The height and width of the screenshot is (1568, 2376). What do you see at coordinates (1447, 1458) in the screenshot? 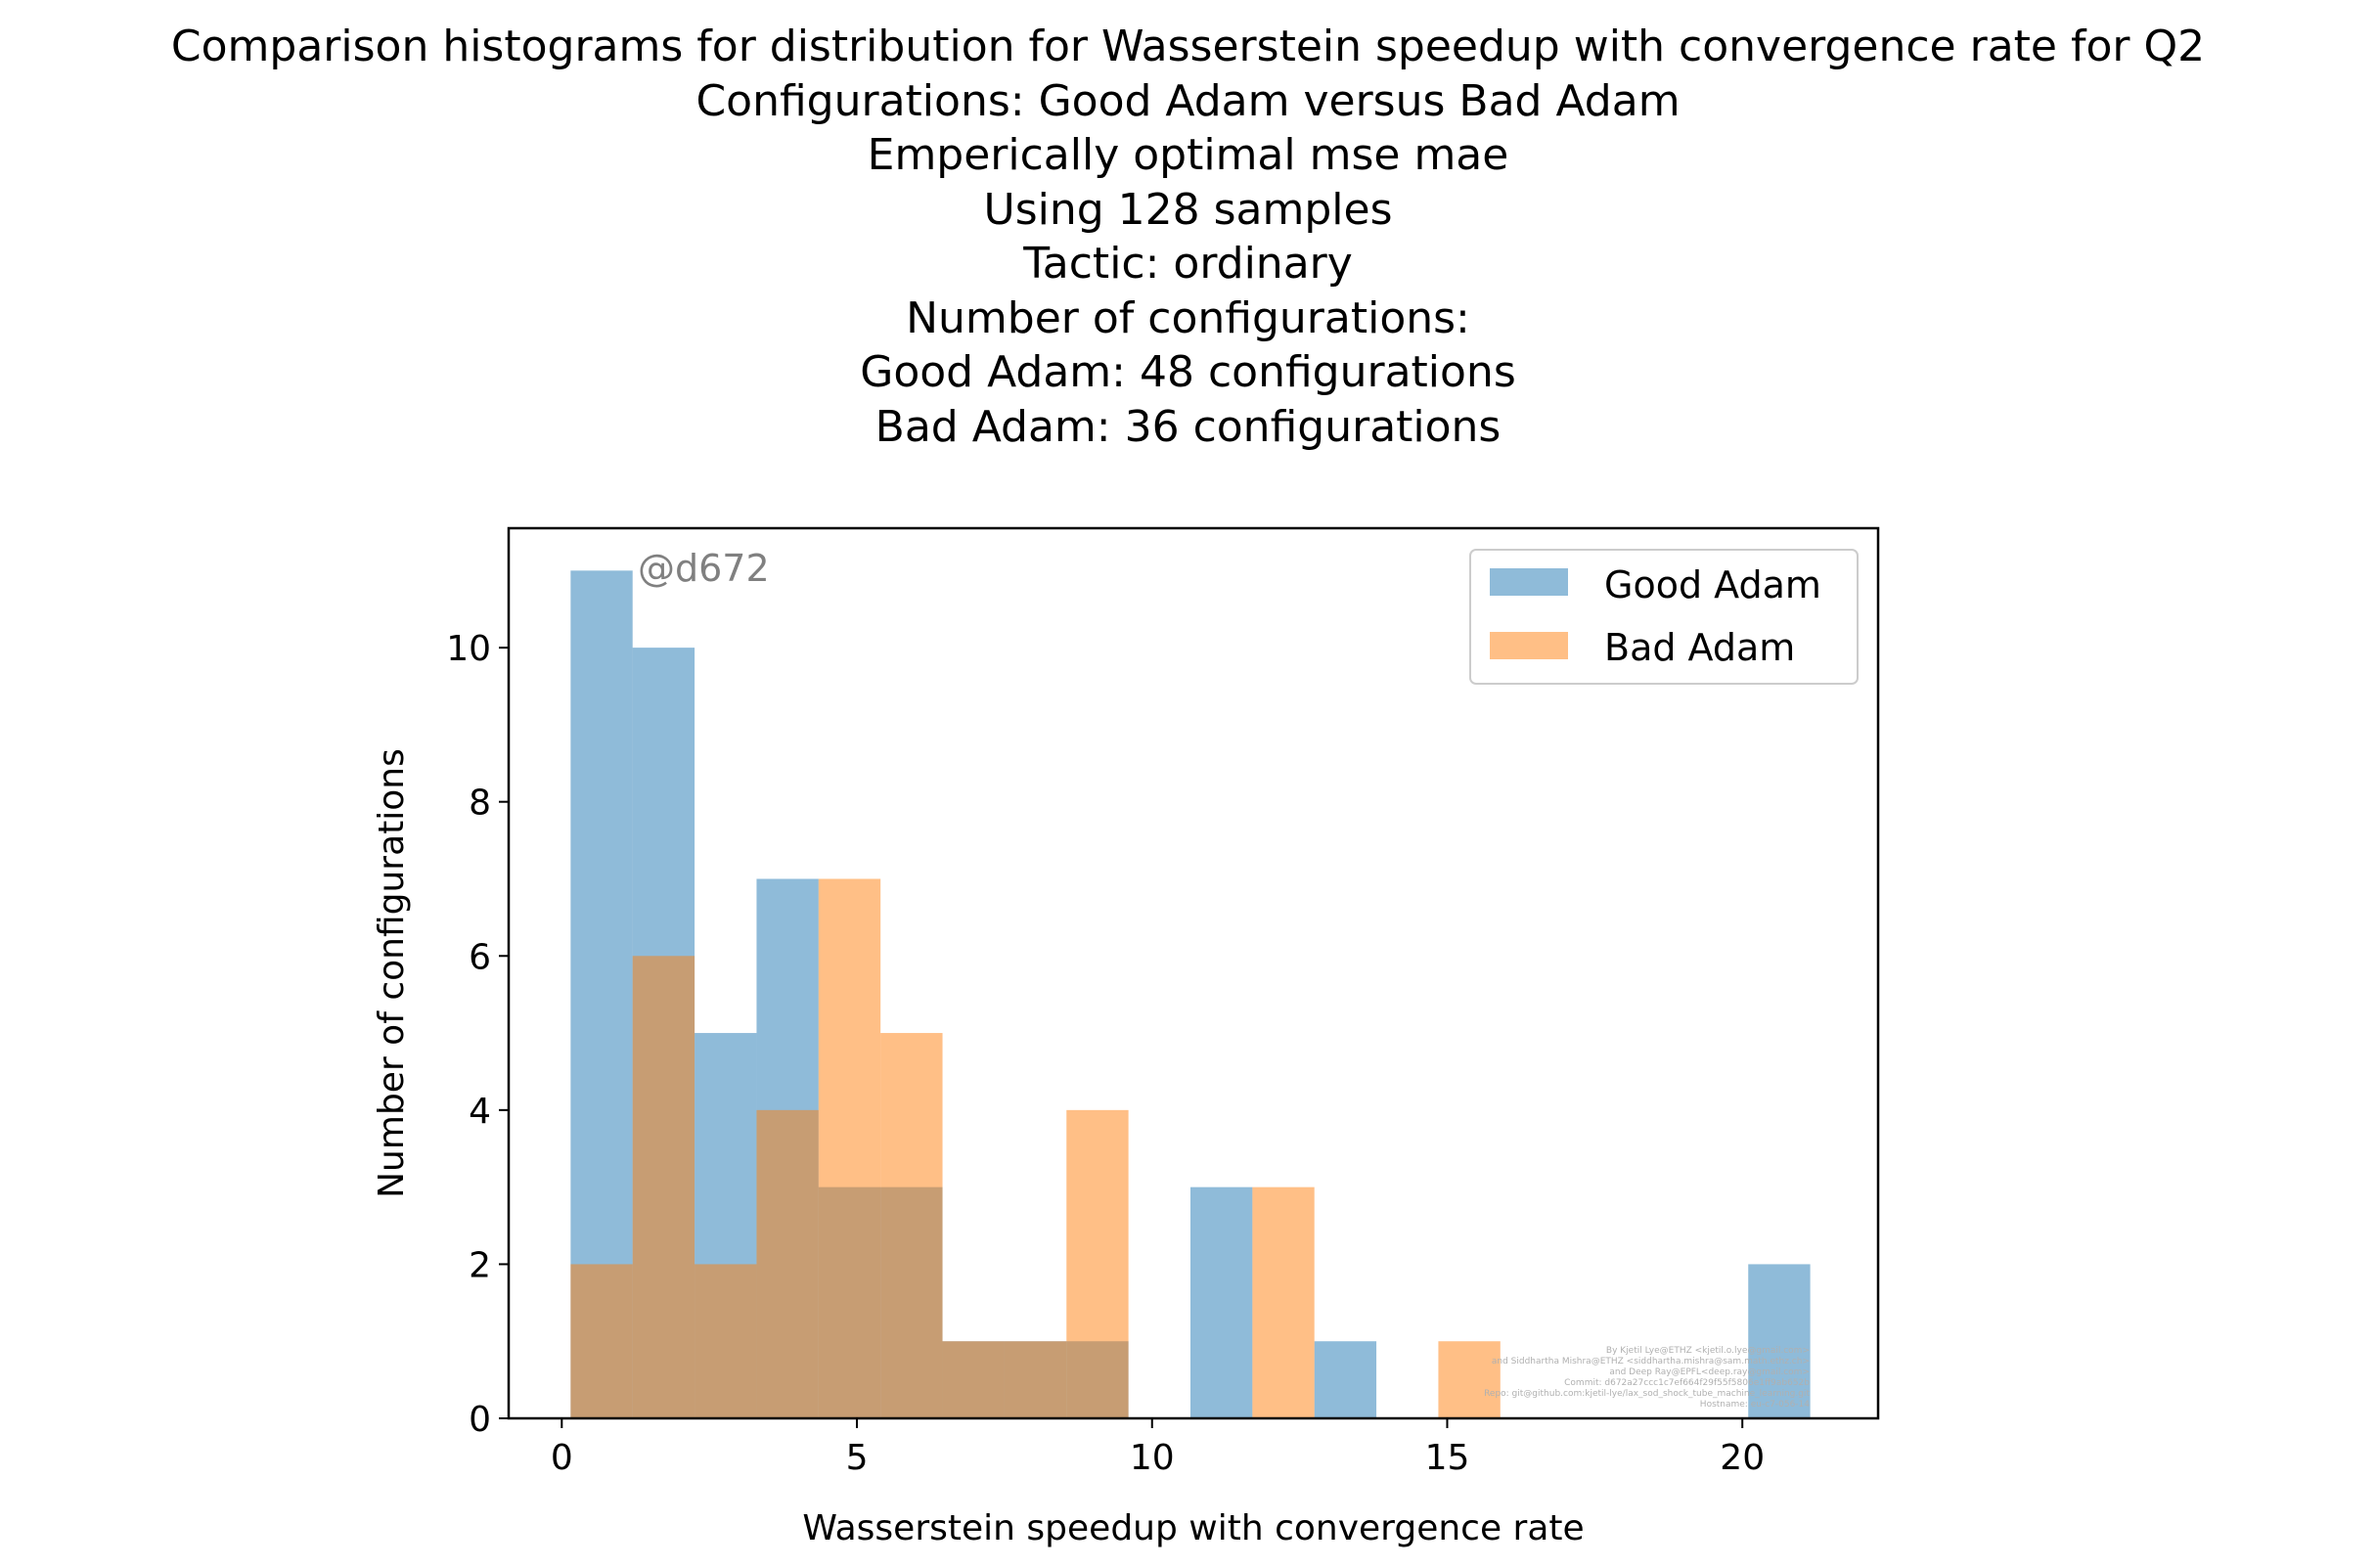
I see `x-tick-label-3: 15` at bounding box center [1447, 1458].